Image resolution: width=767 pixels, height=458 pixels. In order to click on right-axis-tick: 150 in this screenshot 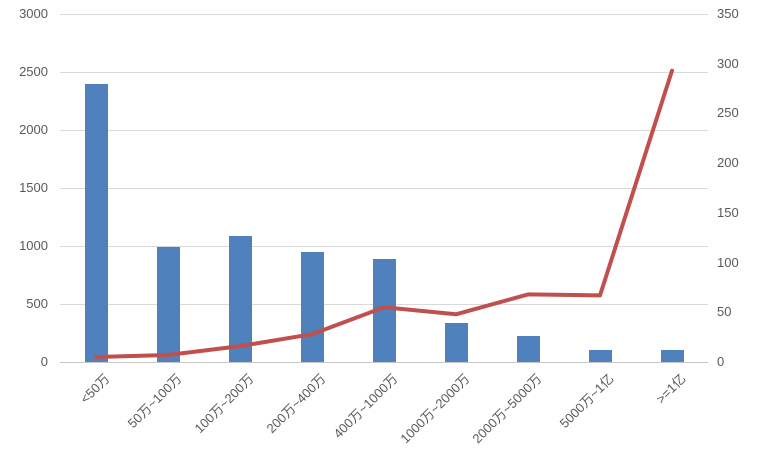, I will do `click(728, 212)`.